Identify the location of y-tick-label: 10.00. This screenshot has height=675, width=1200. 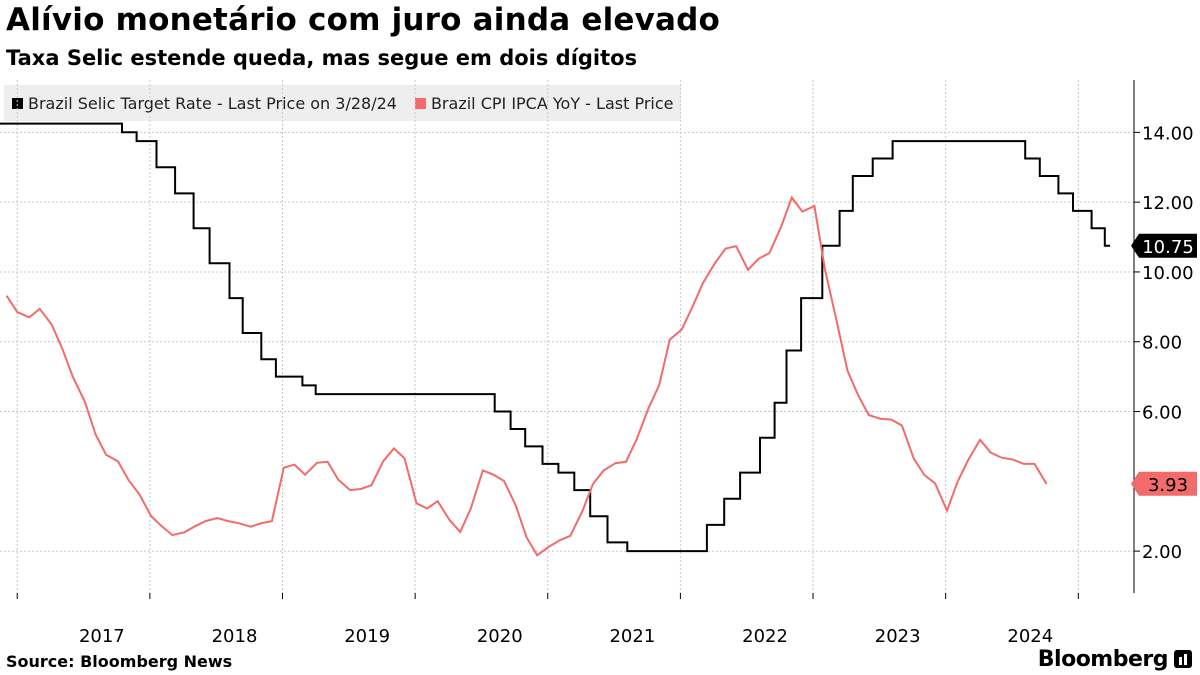
(1168, 273).